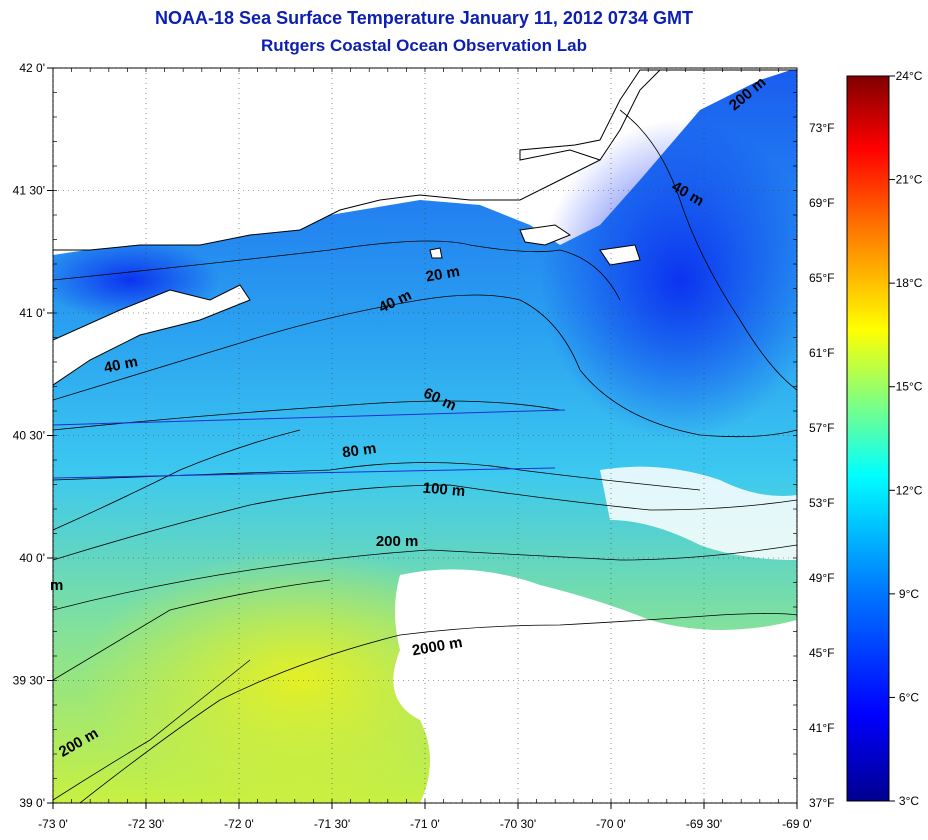 The height and width of the screenshot is (840, 928). What do you see at coordinates (545, 235) in the screenshot?
I see `marthas-vineyard-land` at bounding box center [545, 235].